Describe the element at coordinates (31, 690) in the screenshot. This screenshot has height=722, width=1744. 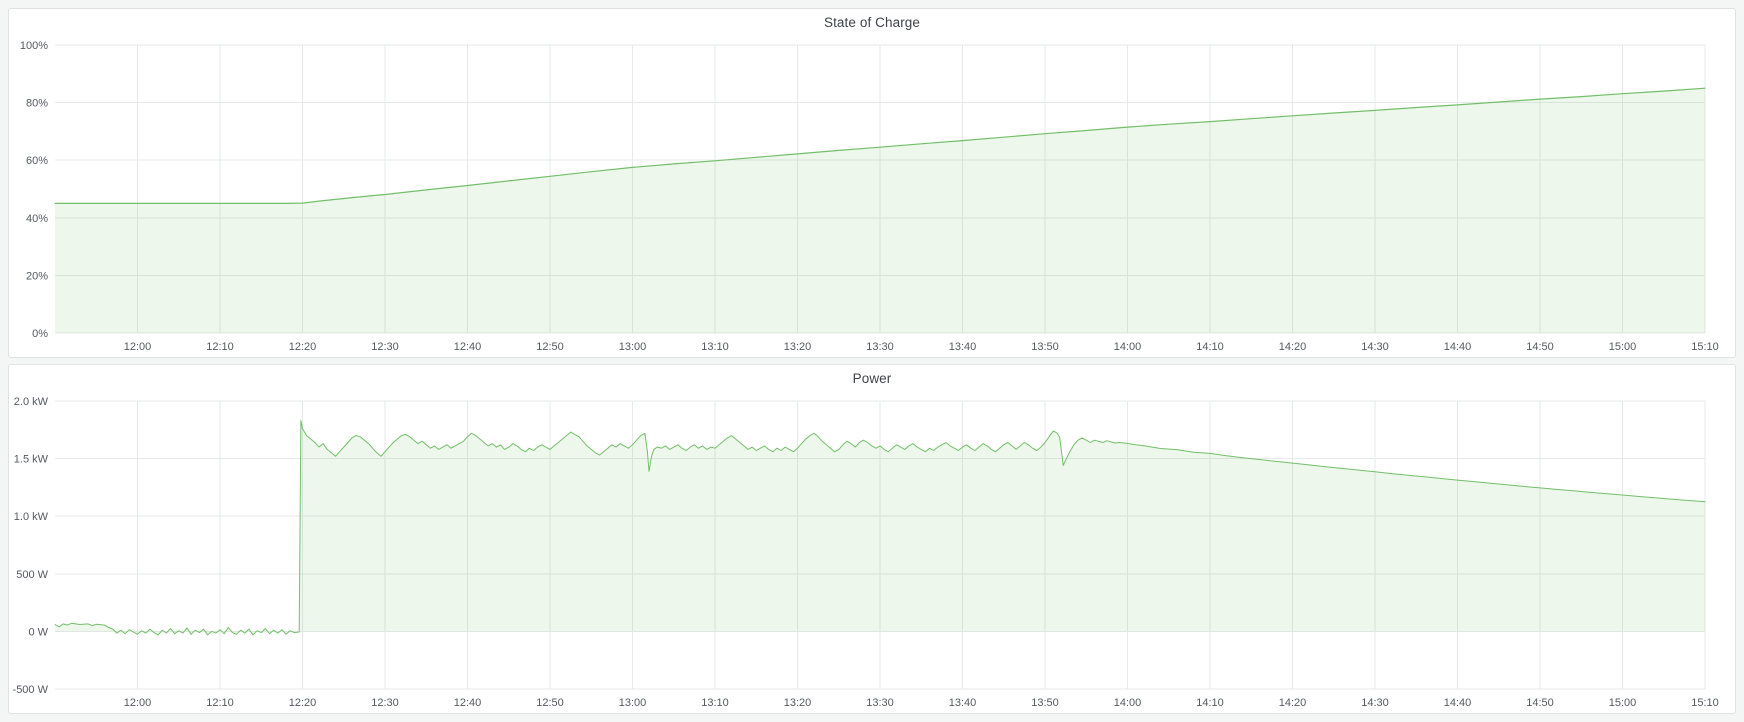
I see `y-tick-label: -500 W` at that location.